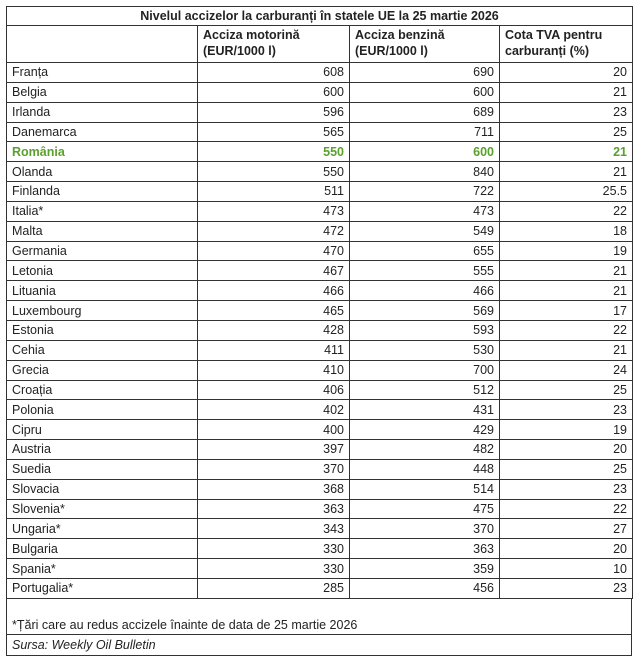 This screenshot has width=637, height=656. What do you see at coordinates (424, 489) in the screenshot?
I see `cell-petrol-excise: 514` at bounding box center [424, 489].